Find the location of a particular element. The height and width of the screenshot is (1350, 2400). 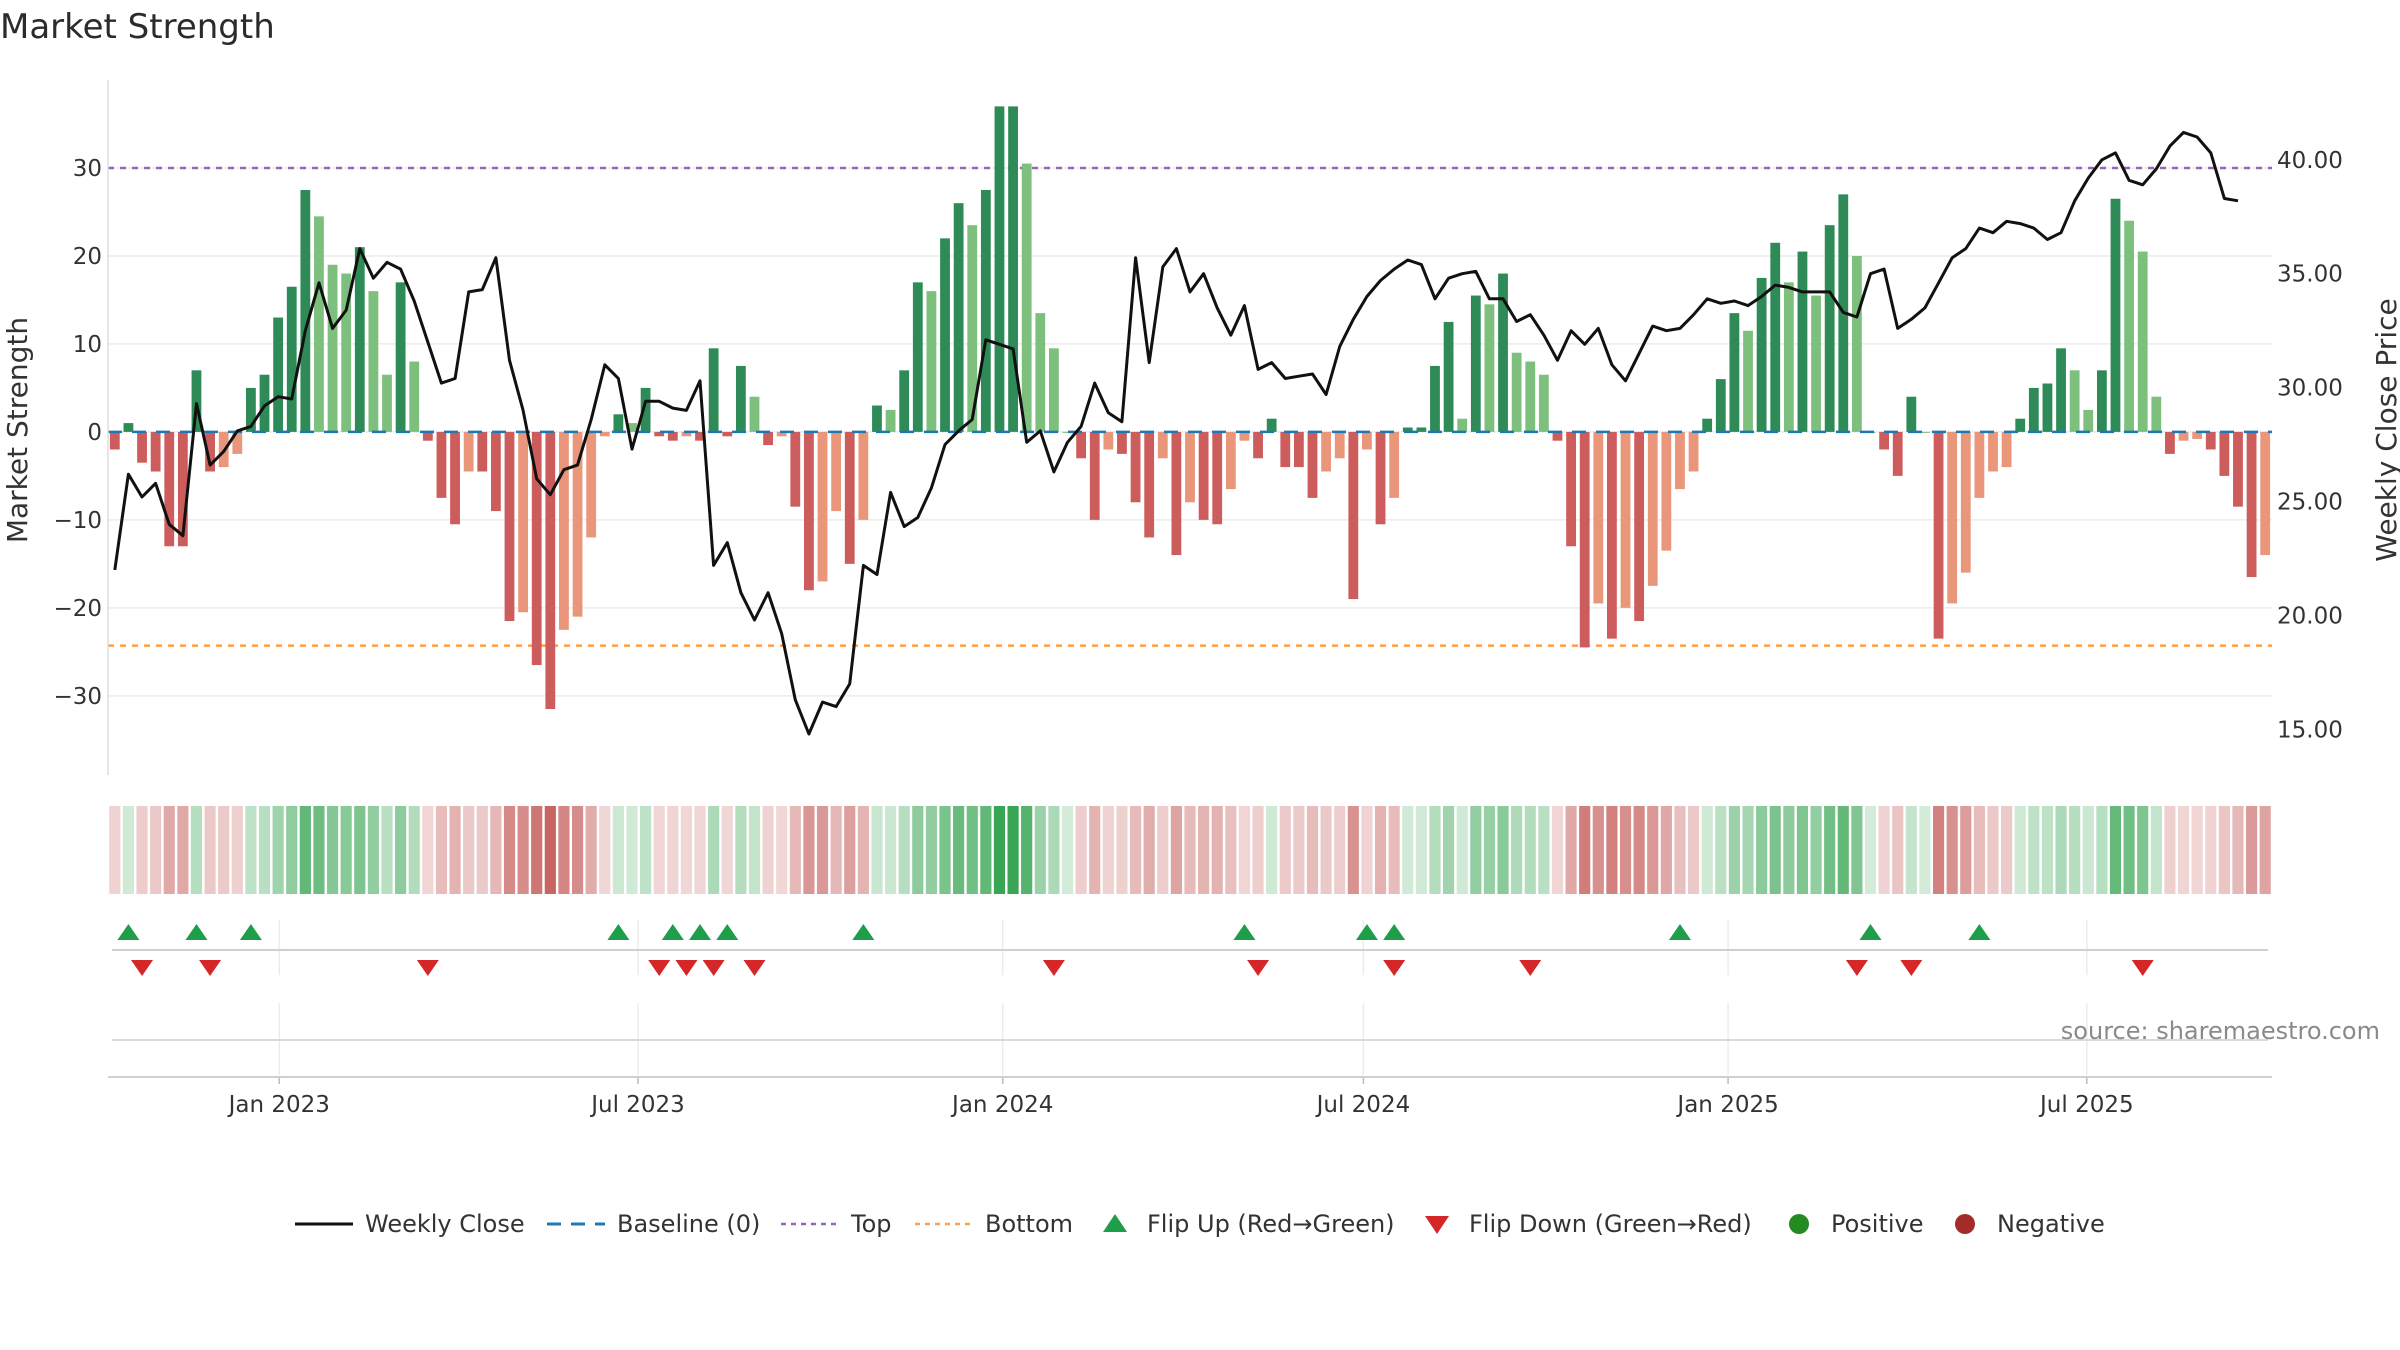

legend-label: Baseline (0) is located at coordinates (688, 1224).